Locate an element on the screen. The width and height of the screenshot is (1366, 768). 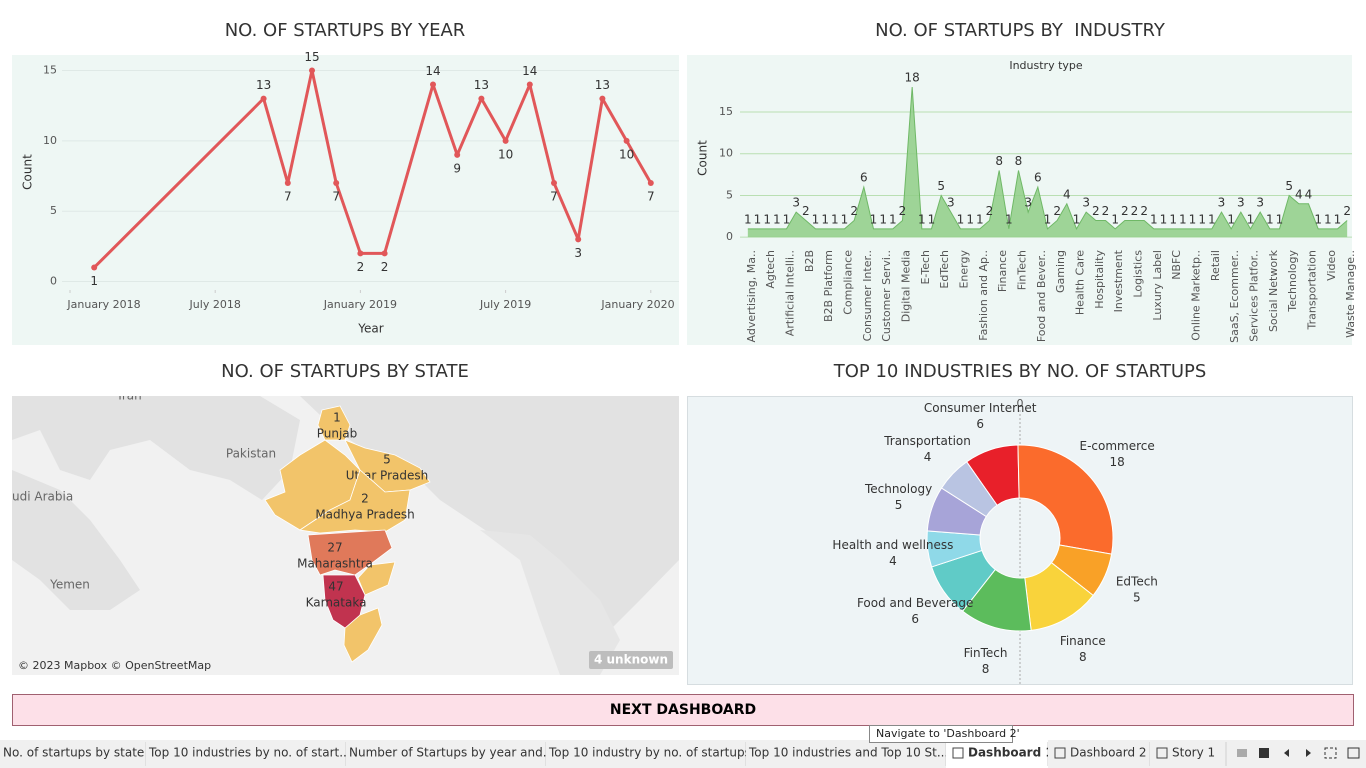
x-tick-label: Gaming is located at coordinates (1060, 271).